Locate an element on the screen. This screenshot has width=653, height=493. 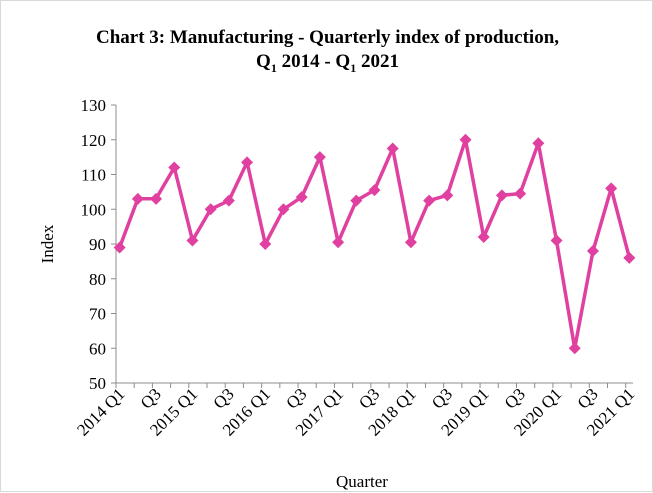
subtitle-sub-2: 1 is located at coordinates (353, 67).